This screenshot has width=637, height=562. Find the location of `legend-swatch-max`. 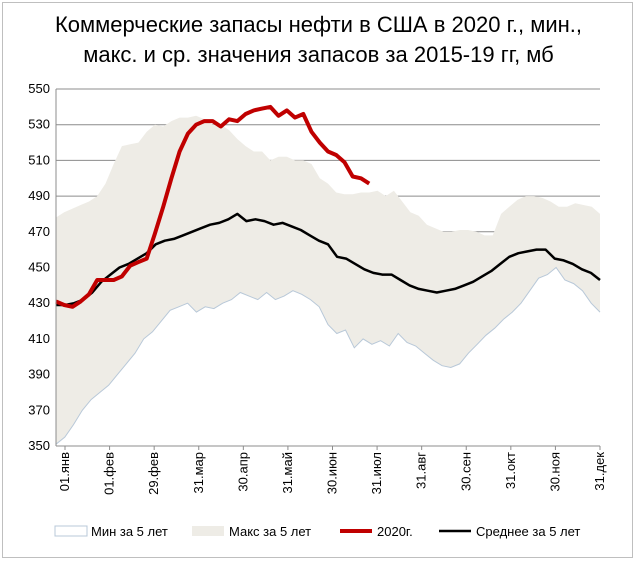

legend-swatch-max is located at coordinates (208, 531).